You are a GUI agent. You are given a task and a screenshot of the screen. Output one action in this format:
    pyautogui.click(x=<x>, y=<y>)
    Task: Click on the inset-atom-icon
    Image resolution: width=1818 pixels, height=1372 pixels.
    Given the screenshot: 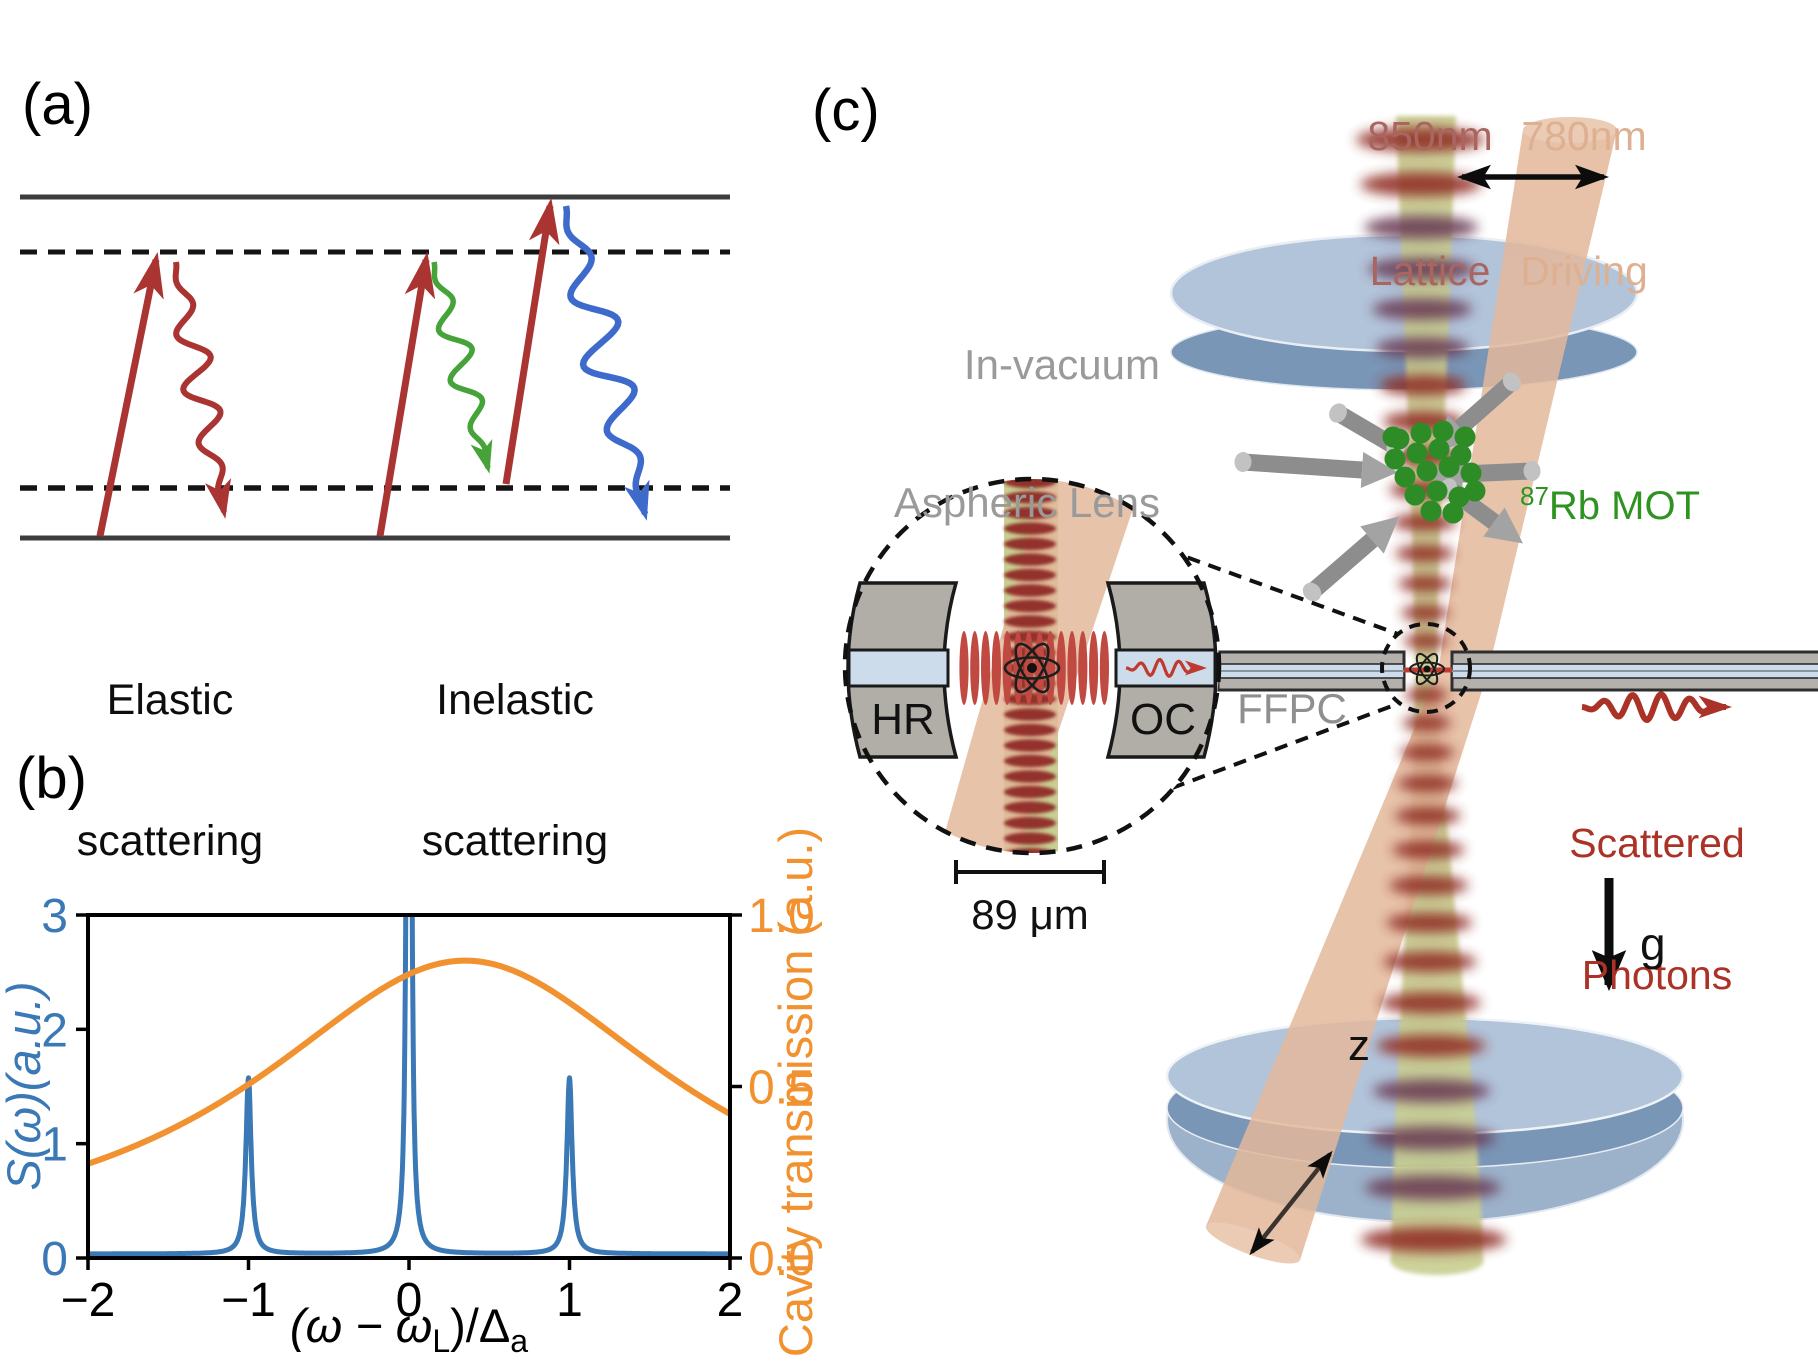 What is the action you would take?
    pyautogui.click(x=1032, y=668)
    